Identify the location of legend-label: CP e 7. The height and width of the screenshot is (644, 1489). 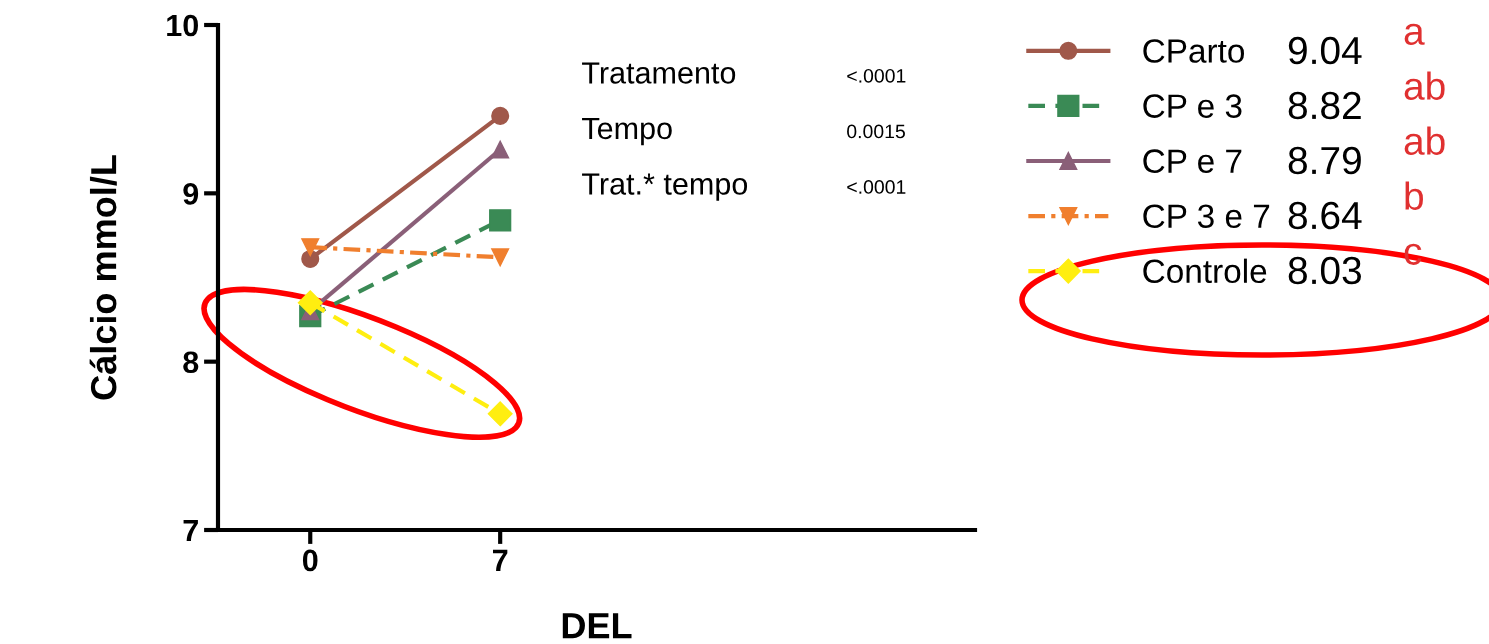
(1192, 161).